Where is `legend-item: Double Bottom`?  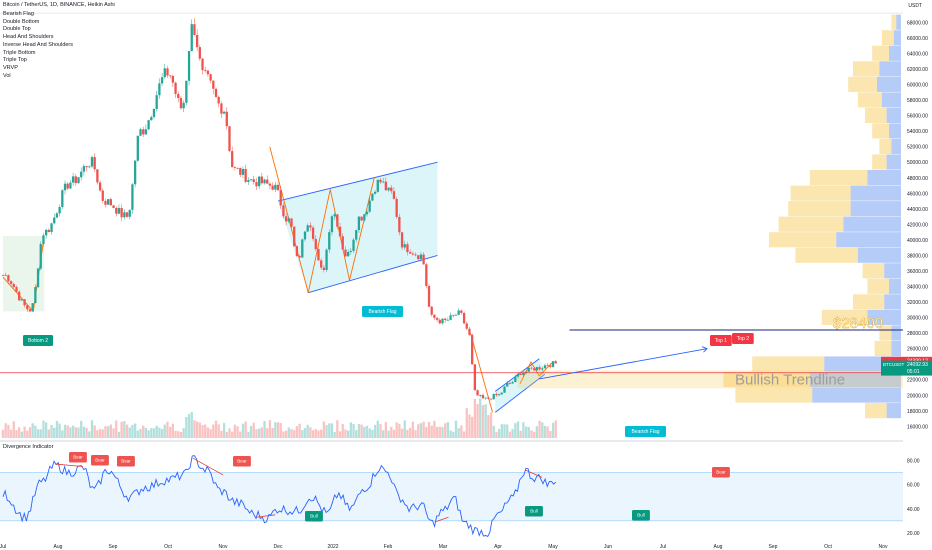
legend-item: Double Bottom is located at coordinates (21, 21).